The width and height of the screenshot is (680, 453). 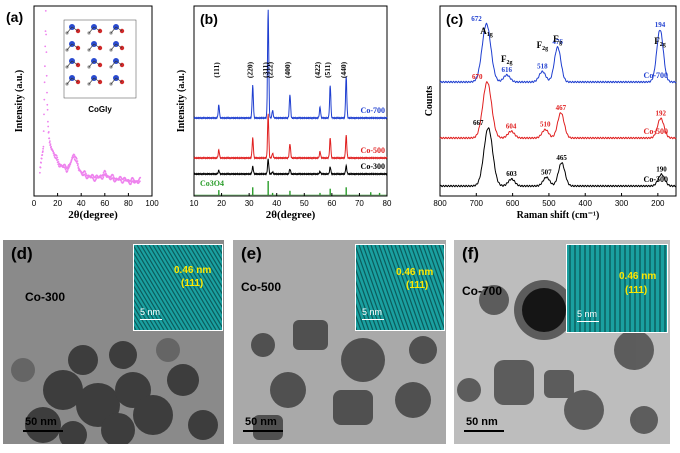 I want to click on peak-value-label: 670, so click(x=477, y=77).